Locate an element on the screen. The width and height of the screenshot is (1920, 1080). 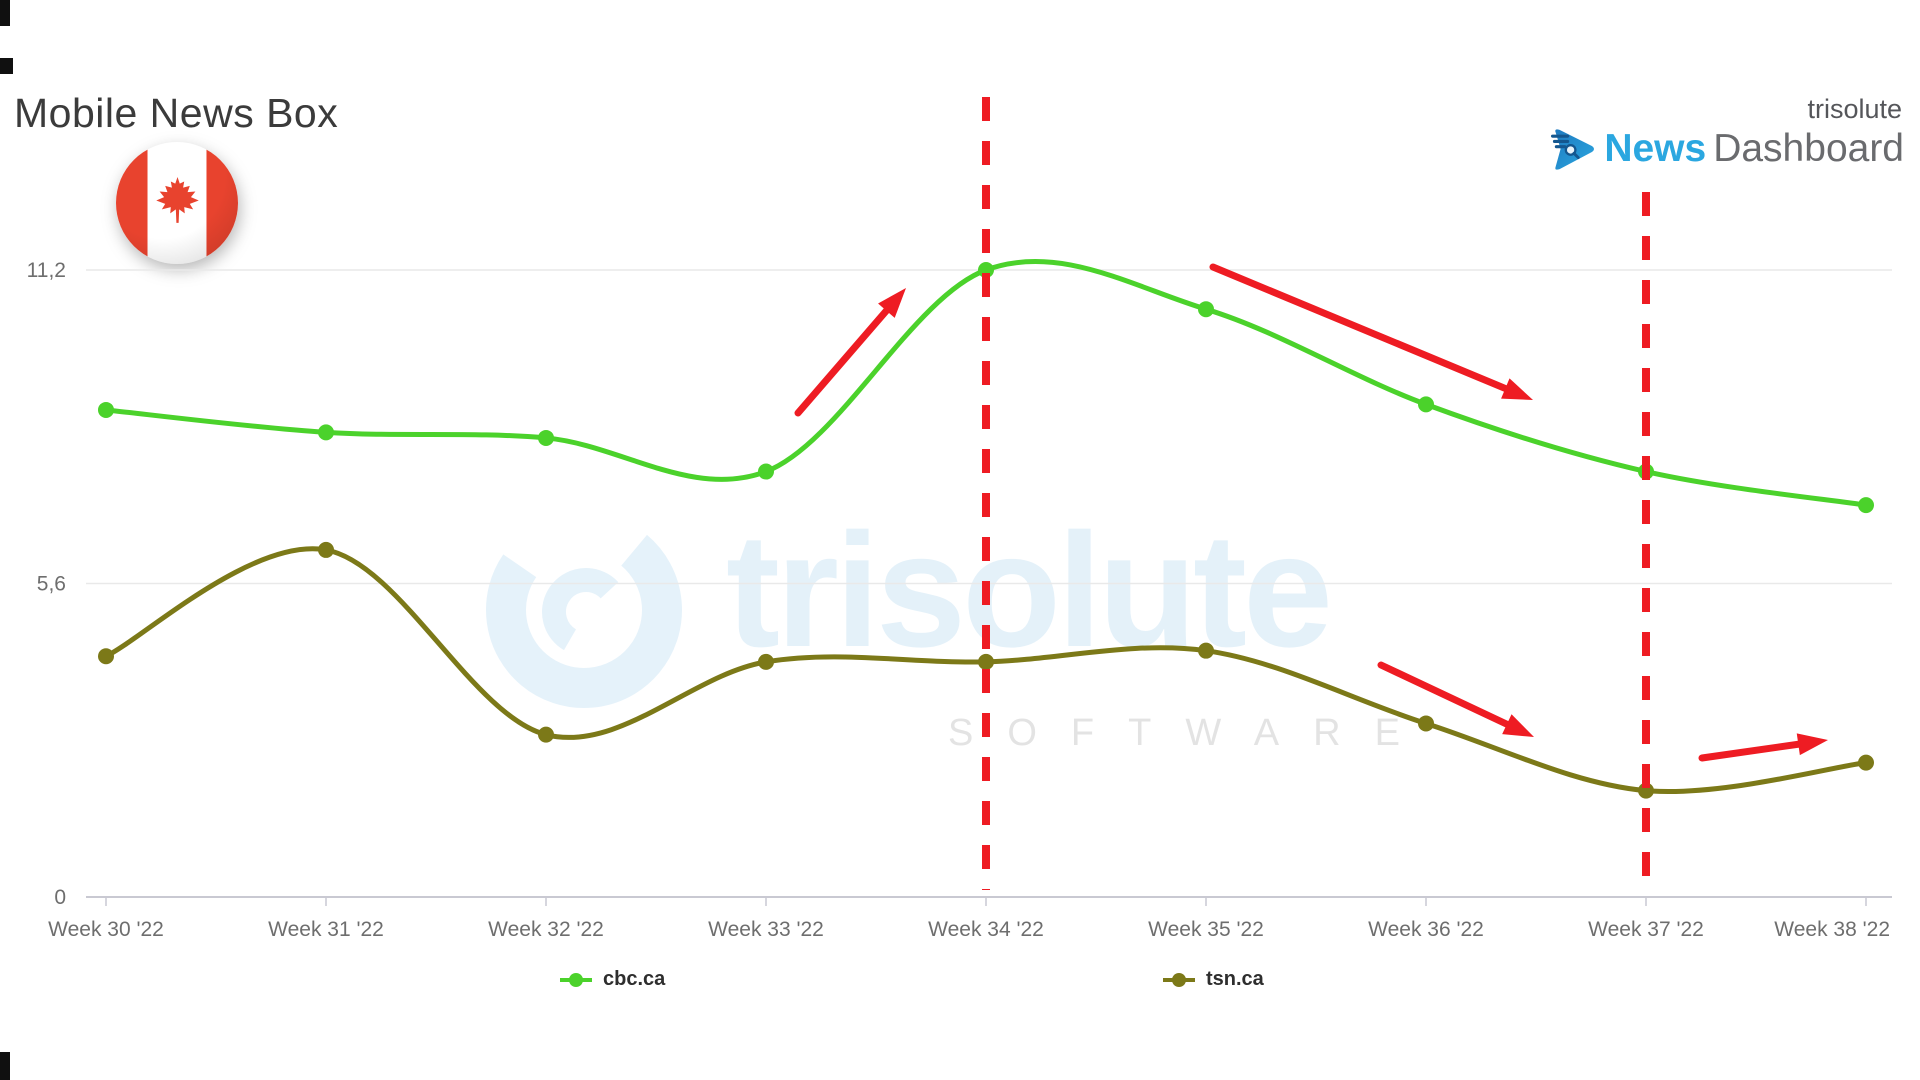
x-axis-label: Week 36 '22 is located at coordinates (1426, 929).